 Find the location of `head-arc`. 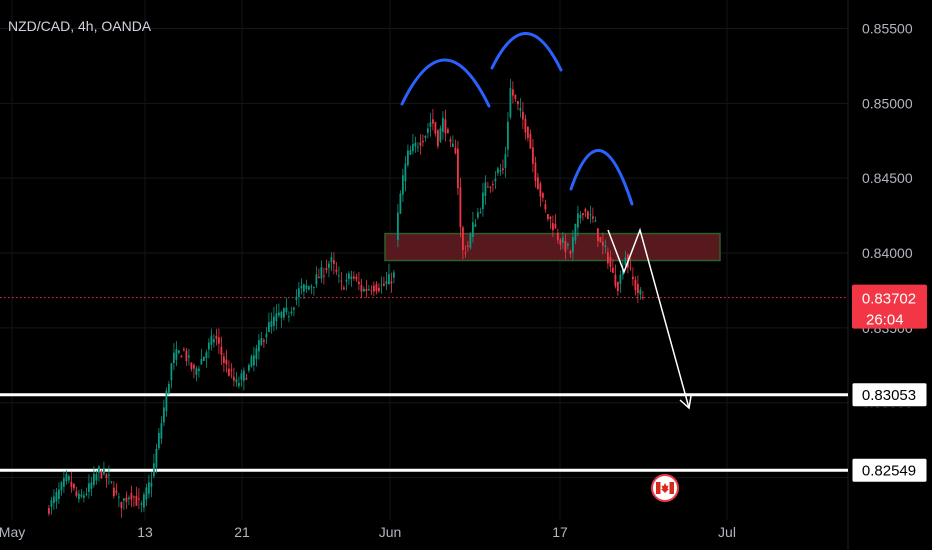

head-arc is located at coordinates (526, 52).